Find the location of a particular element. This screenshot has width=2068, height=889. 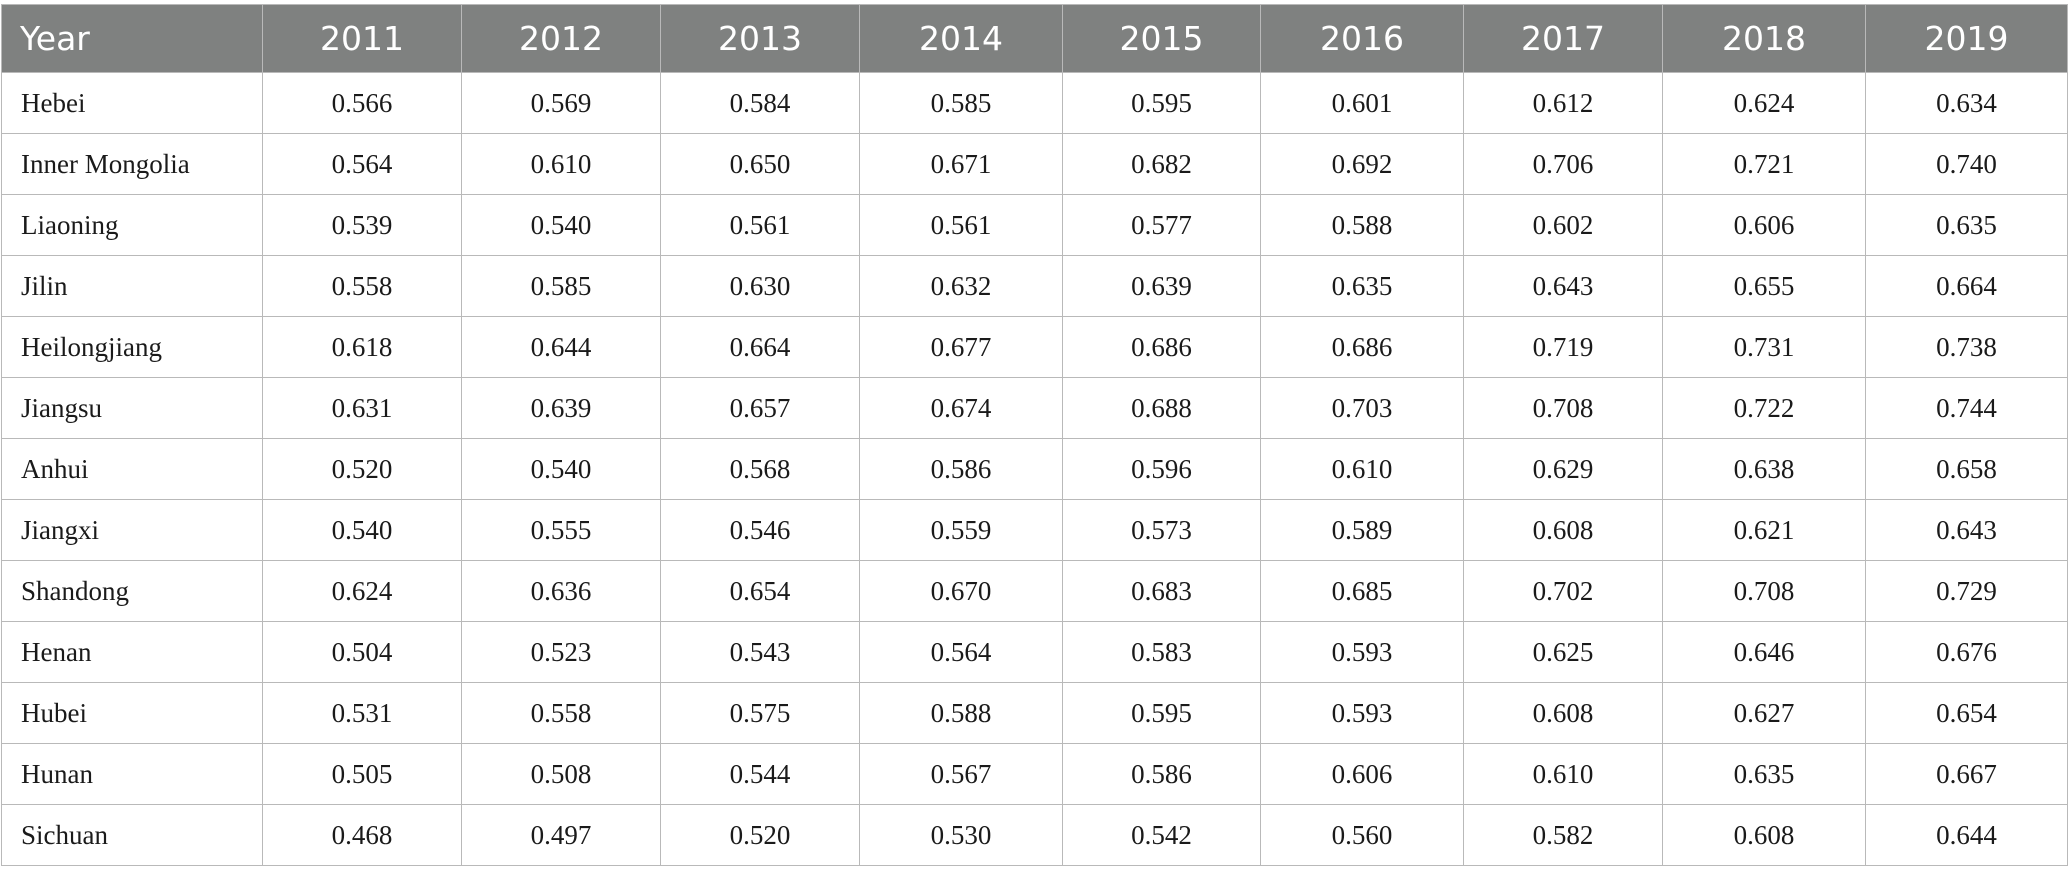

table-cell: 0.692 is located at coordinates (1362, 164).